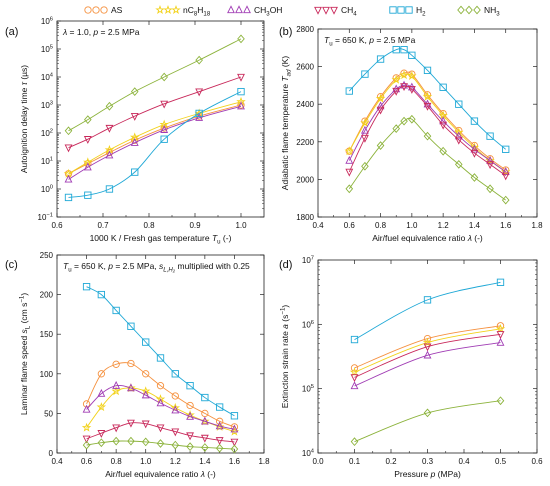 This screenshot has width=550, height=486. Describe the element at coordinates (117, 10) in the screenshot. I see `legend-label: AS` at that location.